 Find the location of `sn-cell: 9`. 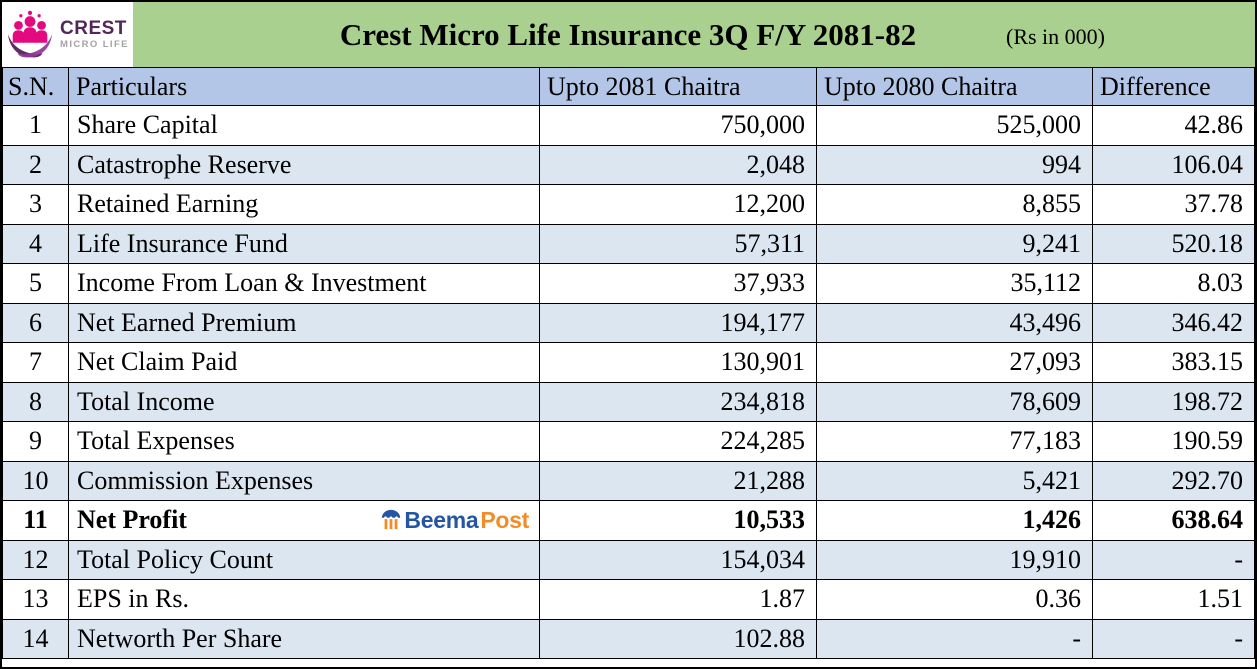

sn-cell: 9 is located at coordinates (35, 441).